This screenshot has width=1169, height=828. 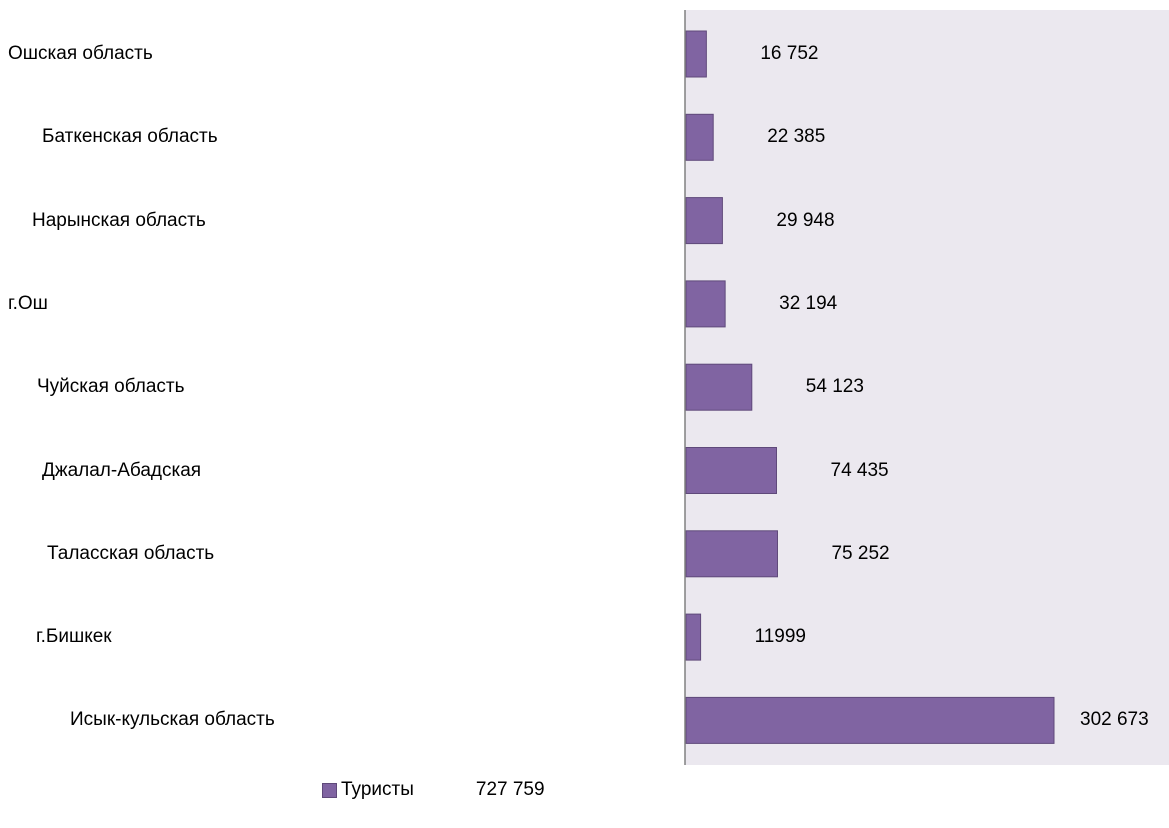 What do you see at coordinates (119, 220) in the screenshot?
I see `category-label: Нарынская область` at bounding box center [119, 220].